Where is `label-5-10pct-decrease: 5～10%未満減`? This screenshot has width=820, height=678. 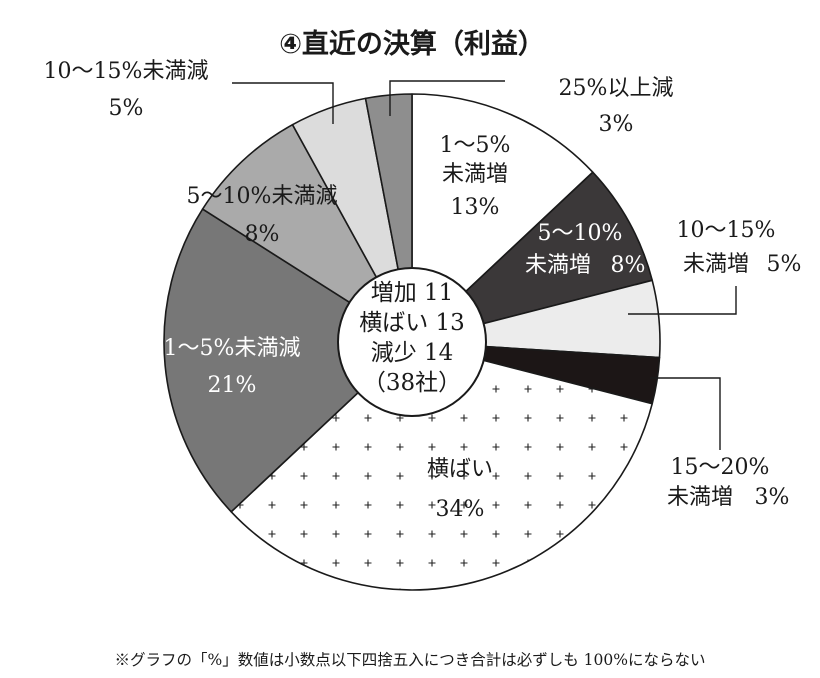 label-5-10pct-decrease: 5～10%未満減 is located at coordinates (262, 196).